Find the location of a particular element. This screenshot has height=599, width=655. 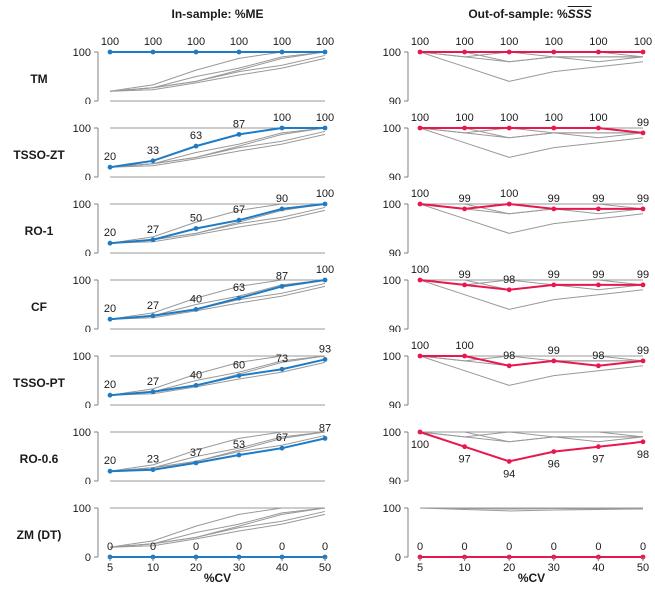

row-label-ro-1: RO-1 is located at coordinates (39, 231).